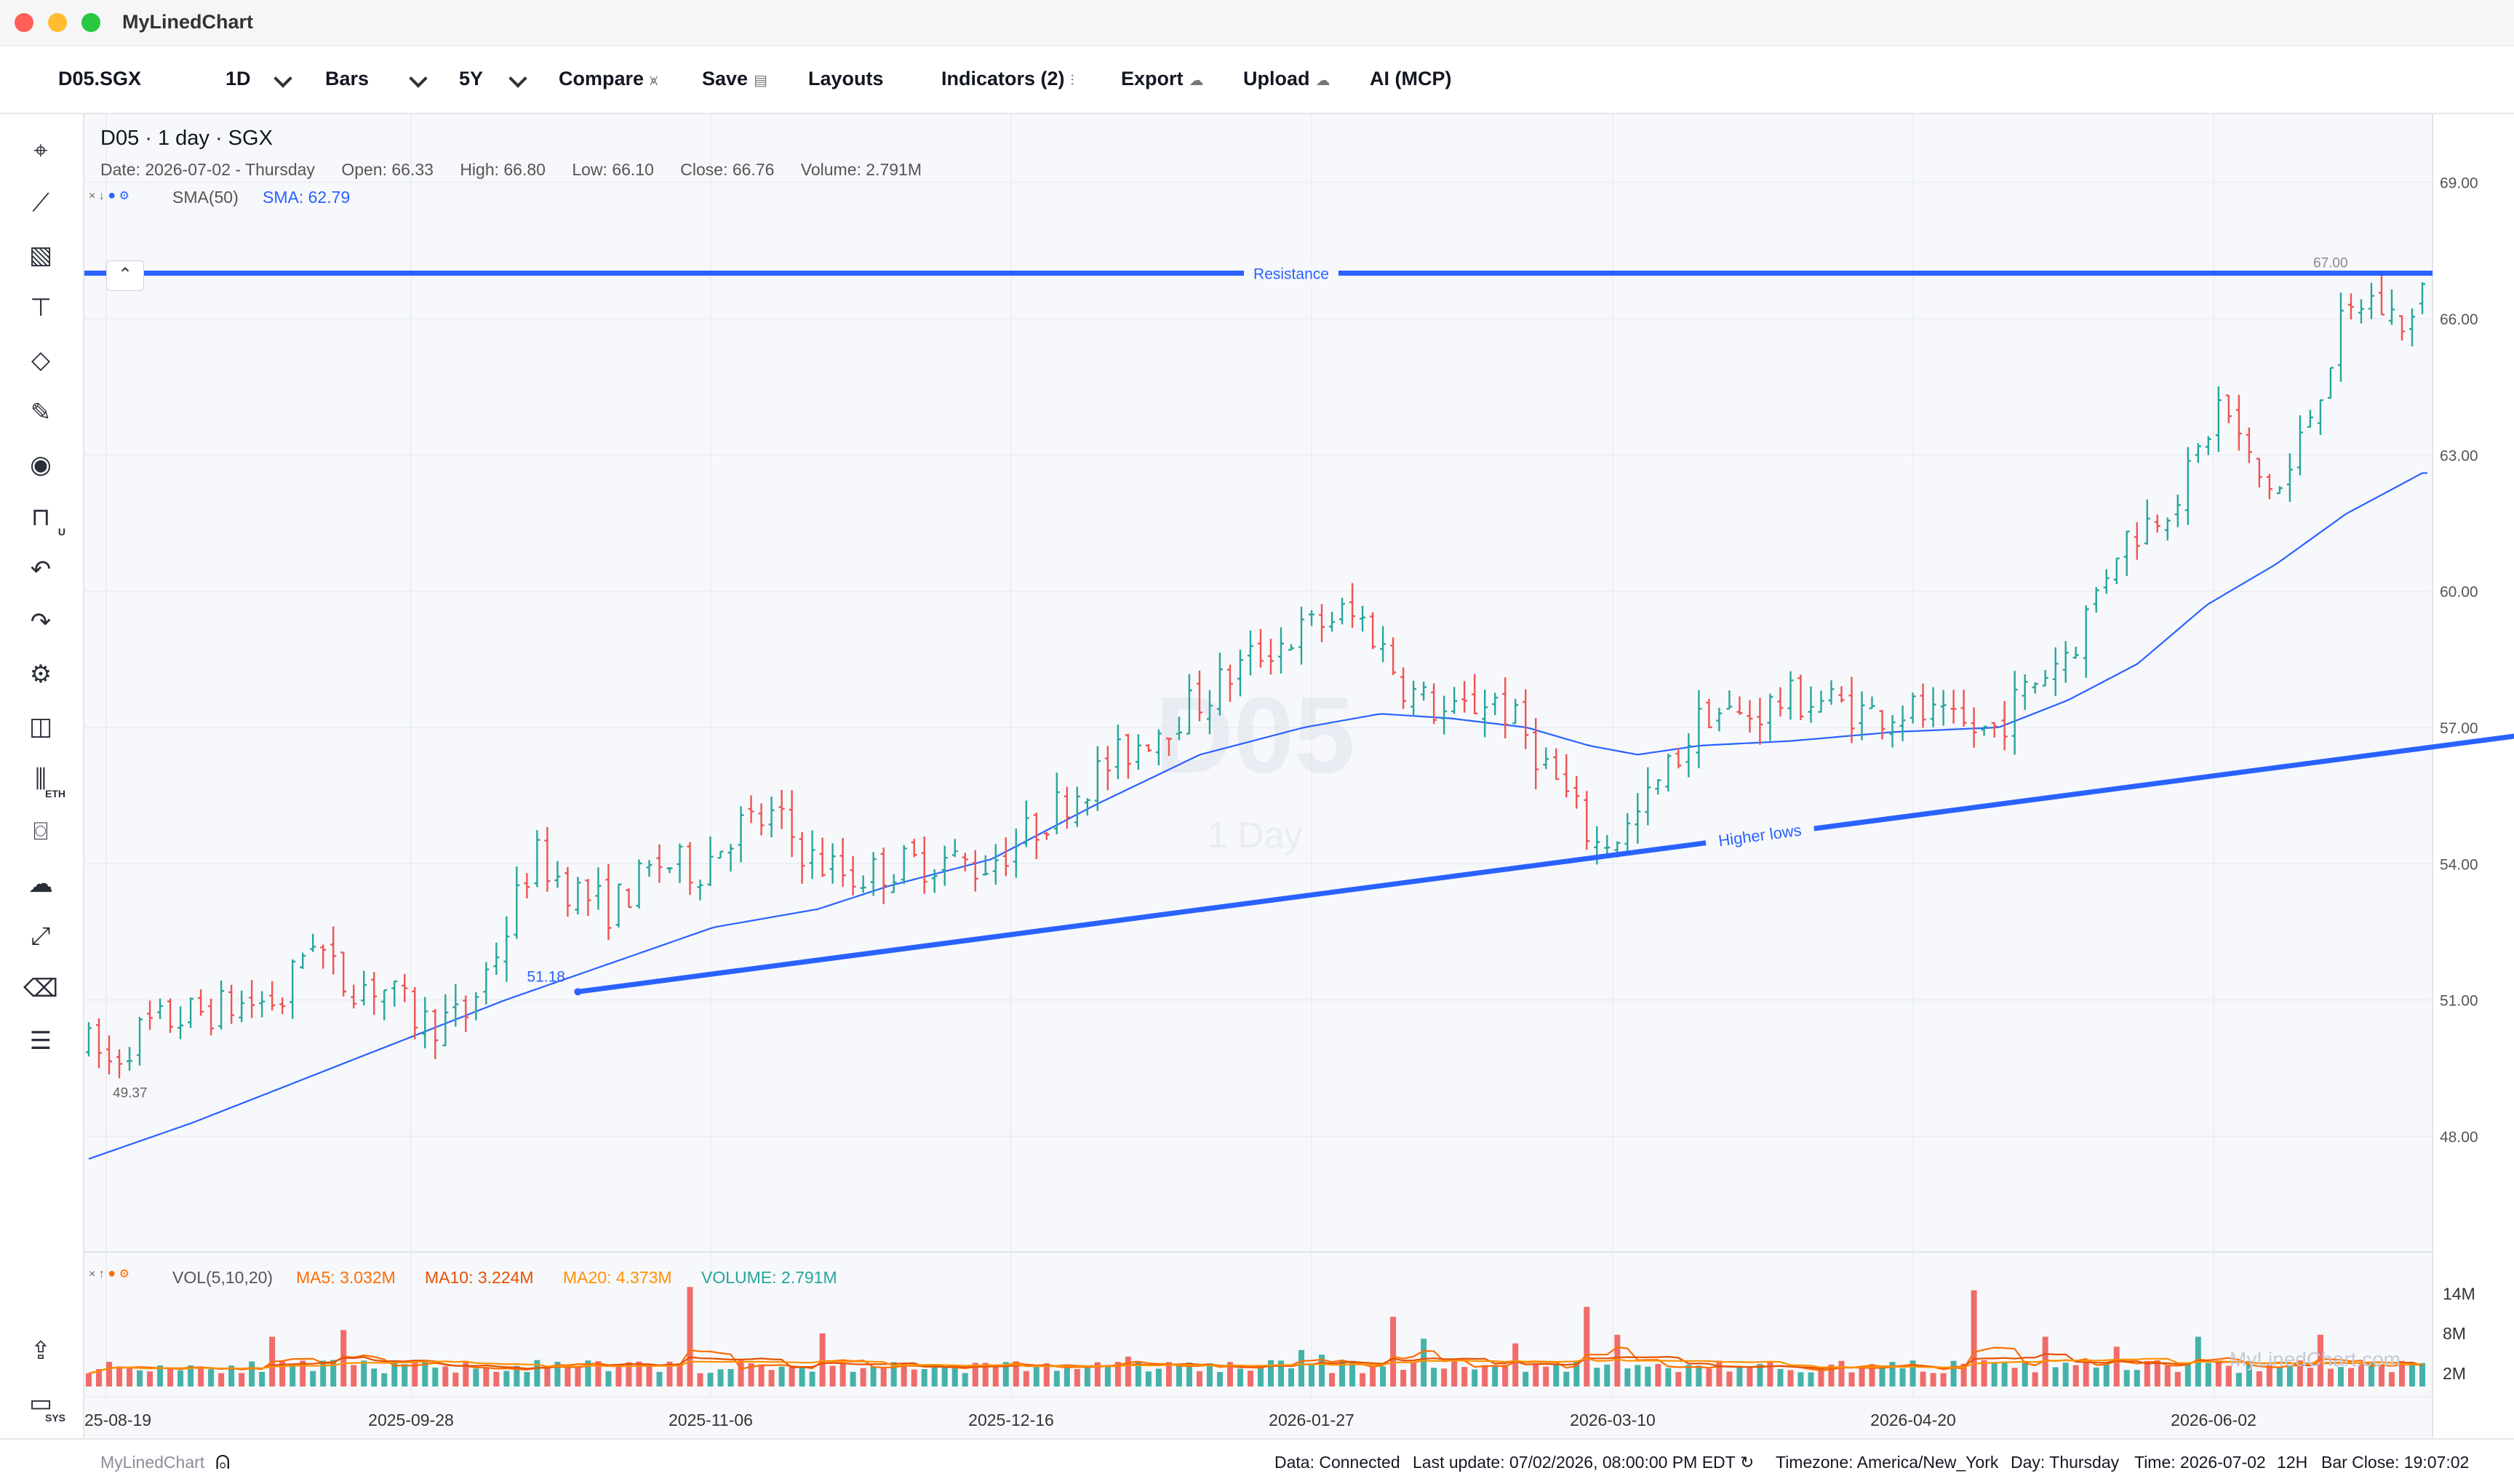 The image size is (2514, 1484). What do you see at coordinates (57, 22) in the screenshot?
I see `minimize-window-icon` at bounding box center [57, 22].